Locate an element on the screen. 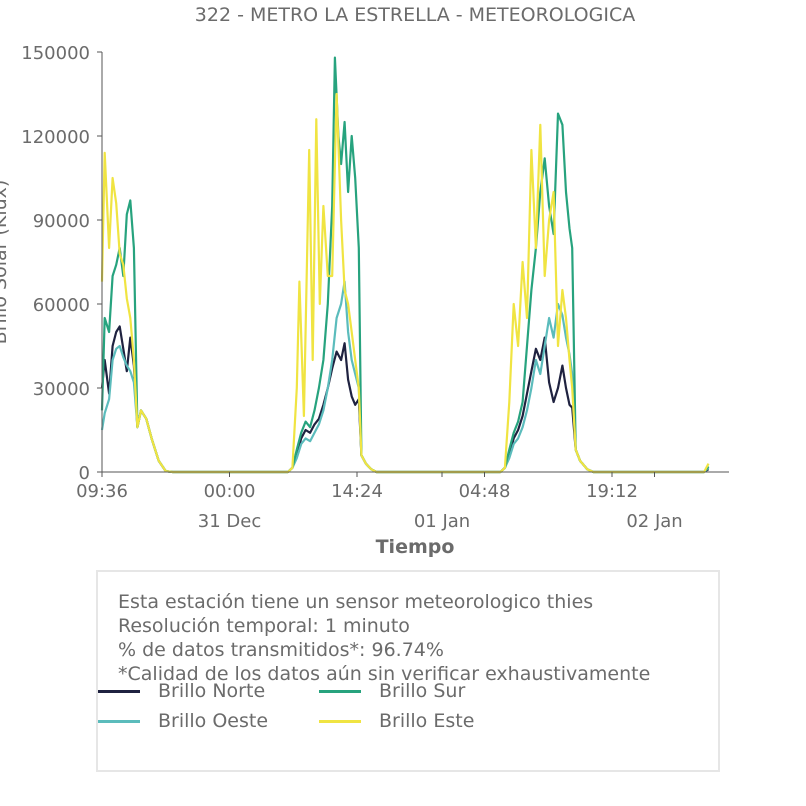  y-axis-label: Brillo Solar (Klux) is located at coordinates (5, 262).